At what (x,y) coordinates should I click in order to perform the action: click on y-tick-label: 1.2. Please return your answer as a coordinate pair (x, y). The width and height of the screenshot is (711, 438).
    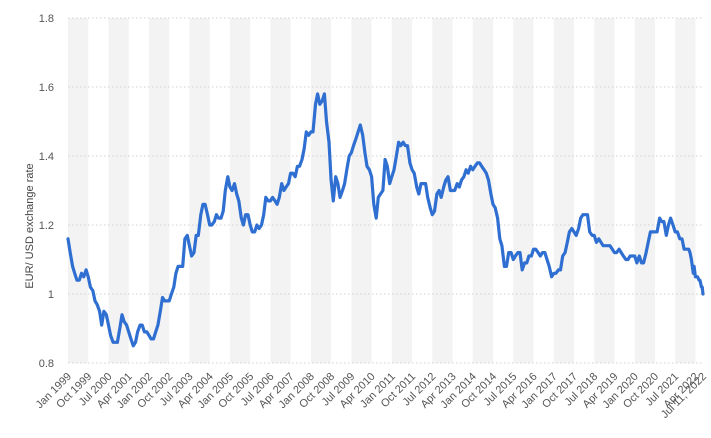
    Looking at the image, I should click on (46, 226).